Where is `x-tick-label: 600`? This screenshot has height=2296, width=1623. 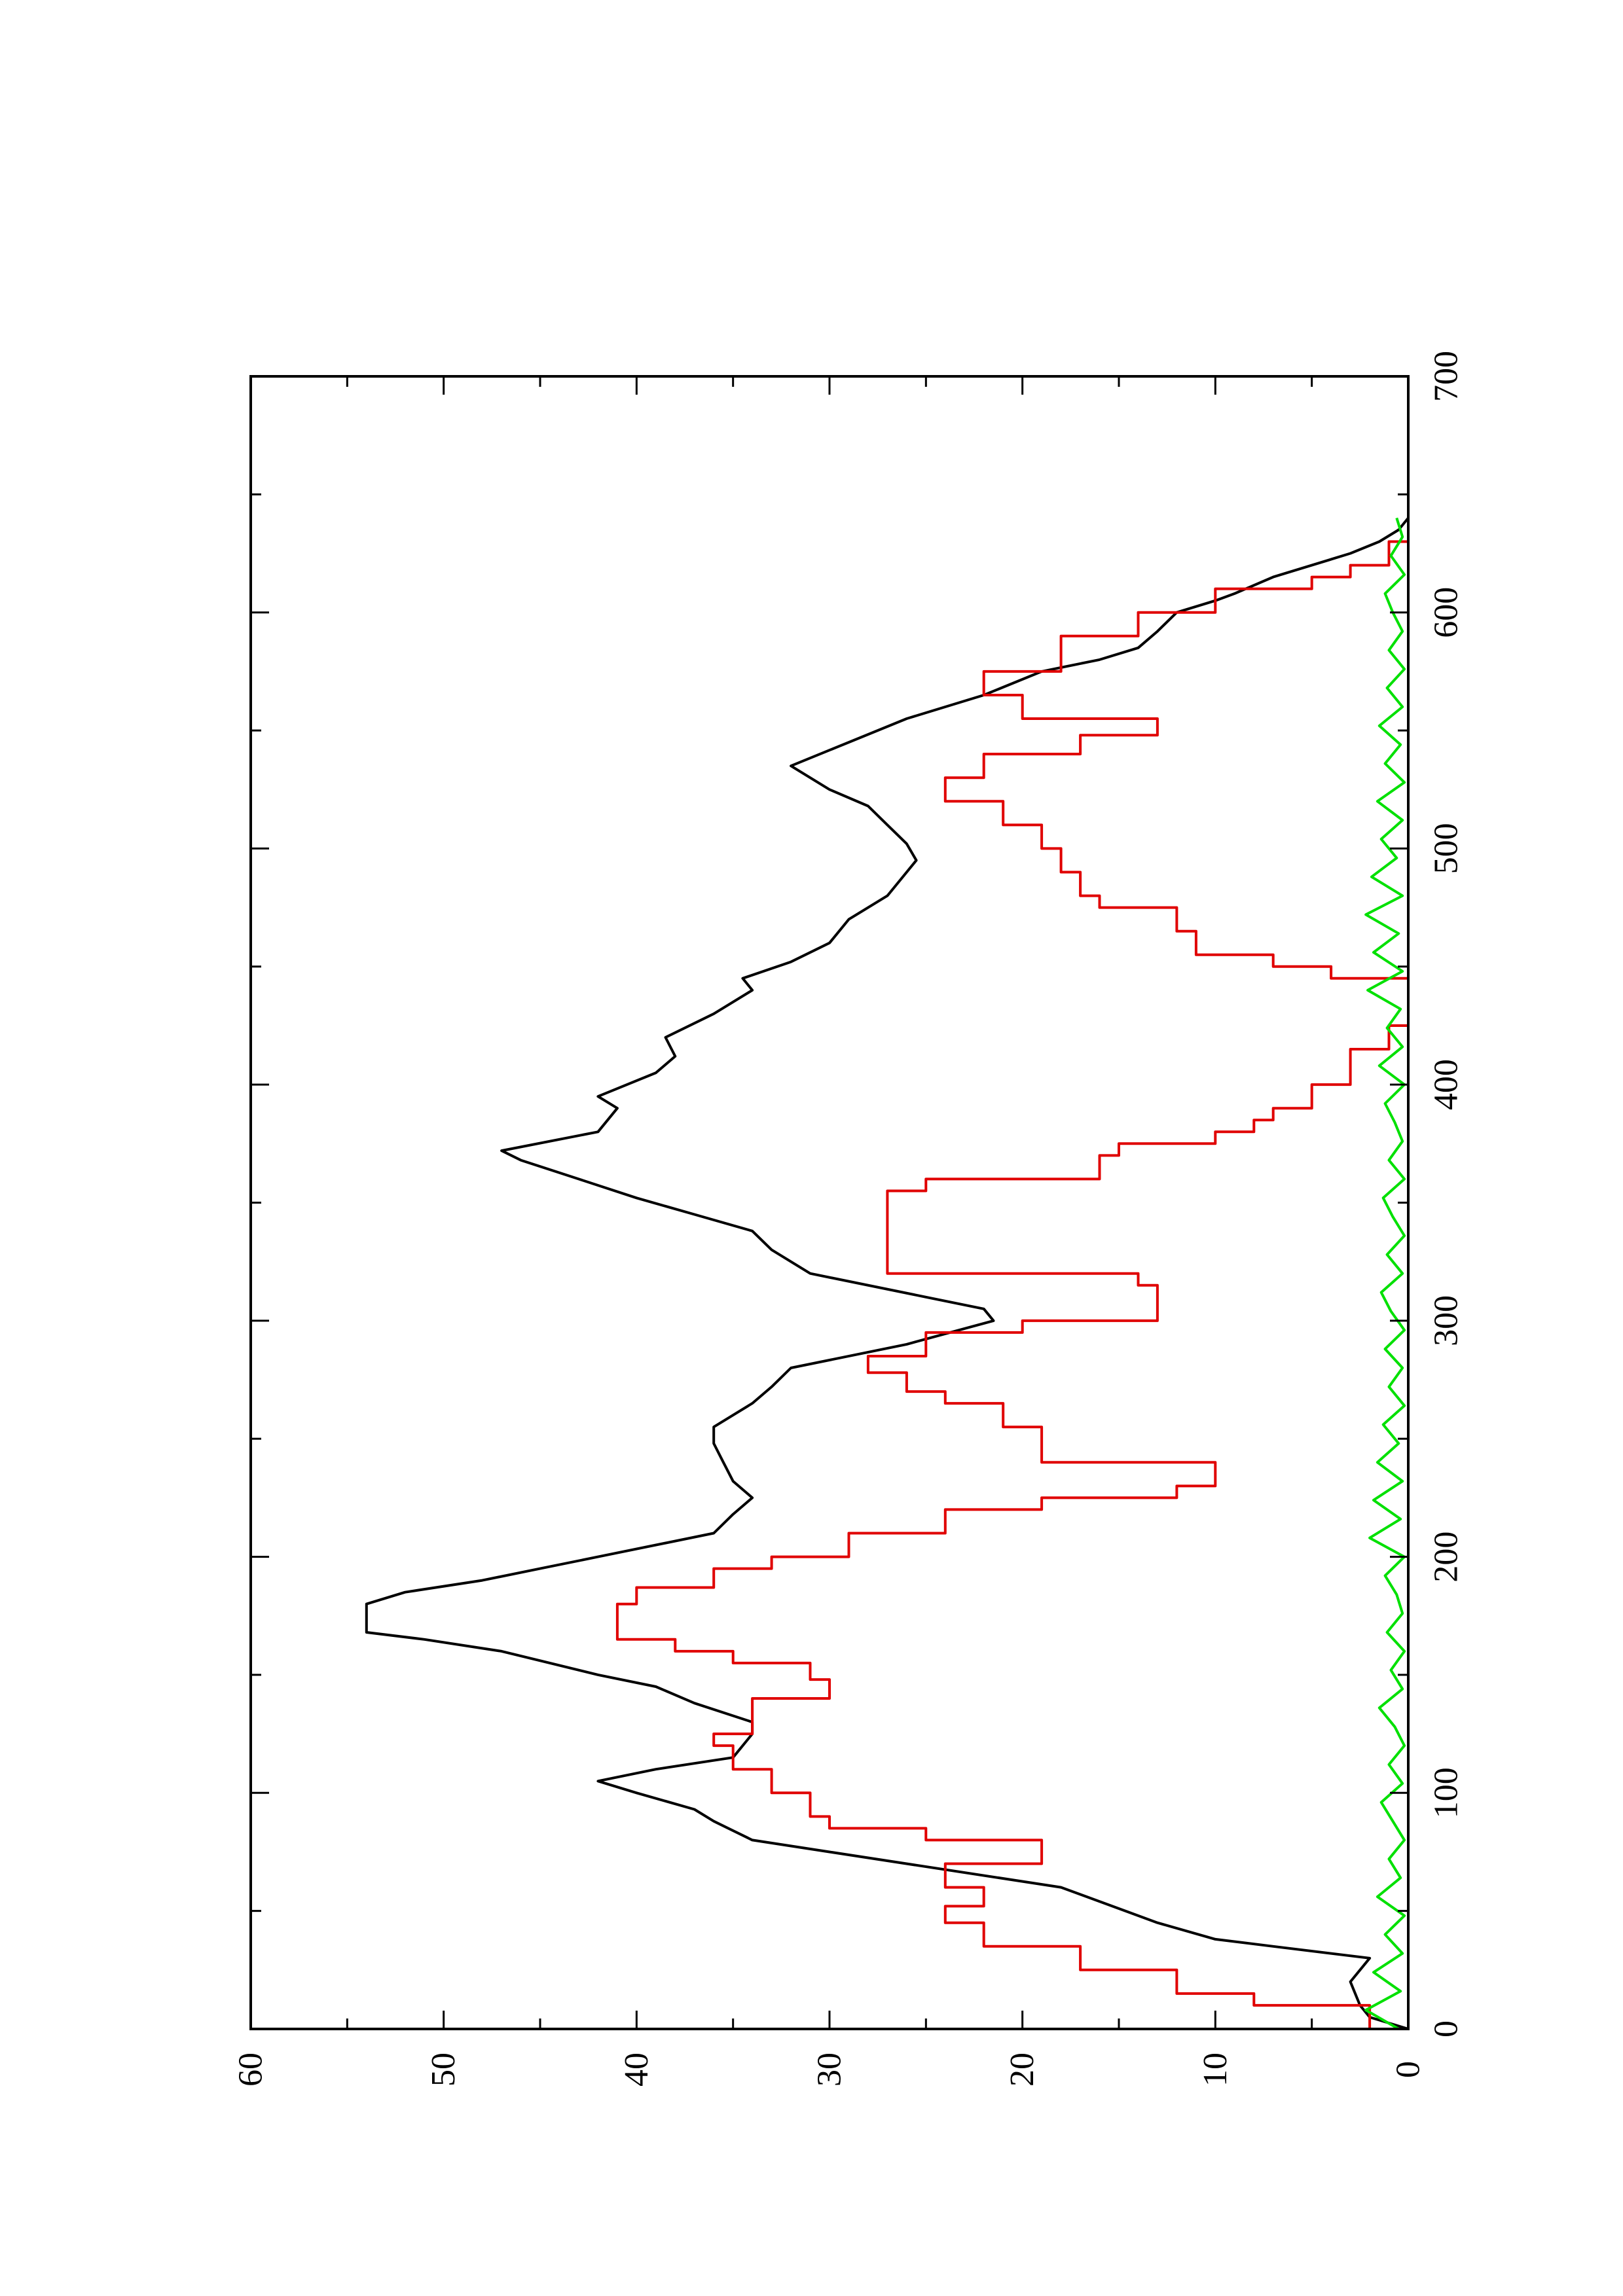
x-tick-label: 600 is located at coordinates (1446, 612).